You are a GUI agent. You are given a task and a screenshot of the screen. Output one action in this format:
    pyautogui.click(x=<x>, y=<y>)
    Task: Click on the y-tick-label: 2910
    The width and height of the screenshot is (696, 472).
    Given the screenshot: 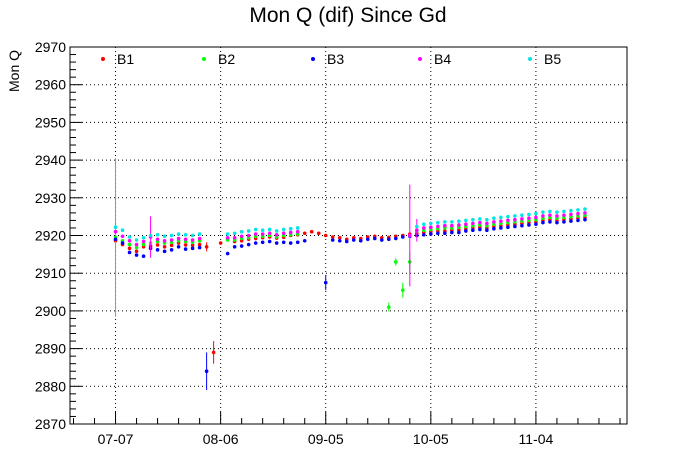 What is the action you would take?
    pyautogui.click(x=50, y=273)
    